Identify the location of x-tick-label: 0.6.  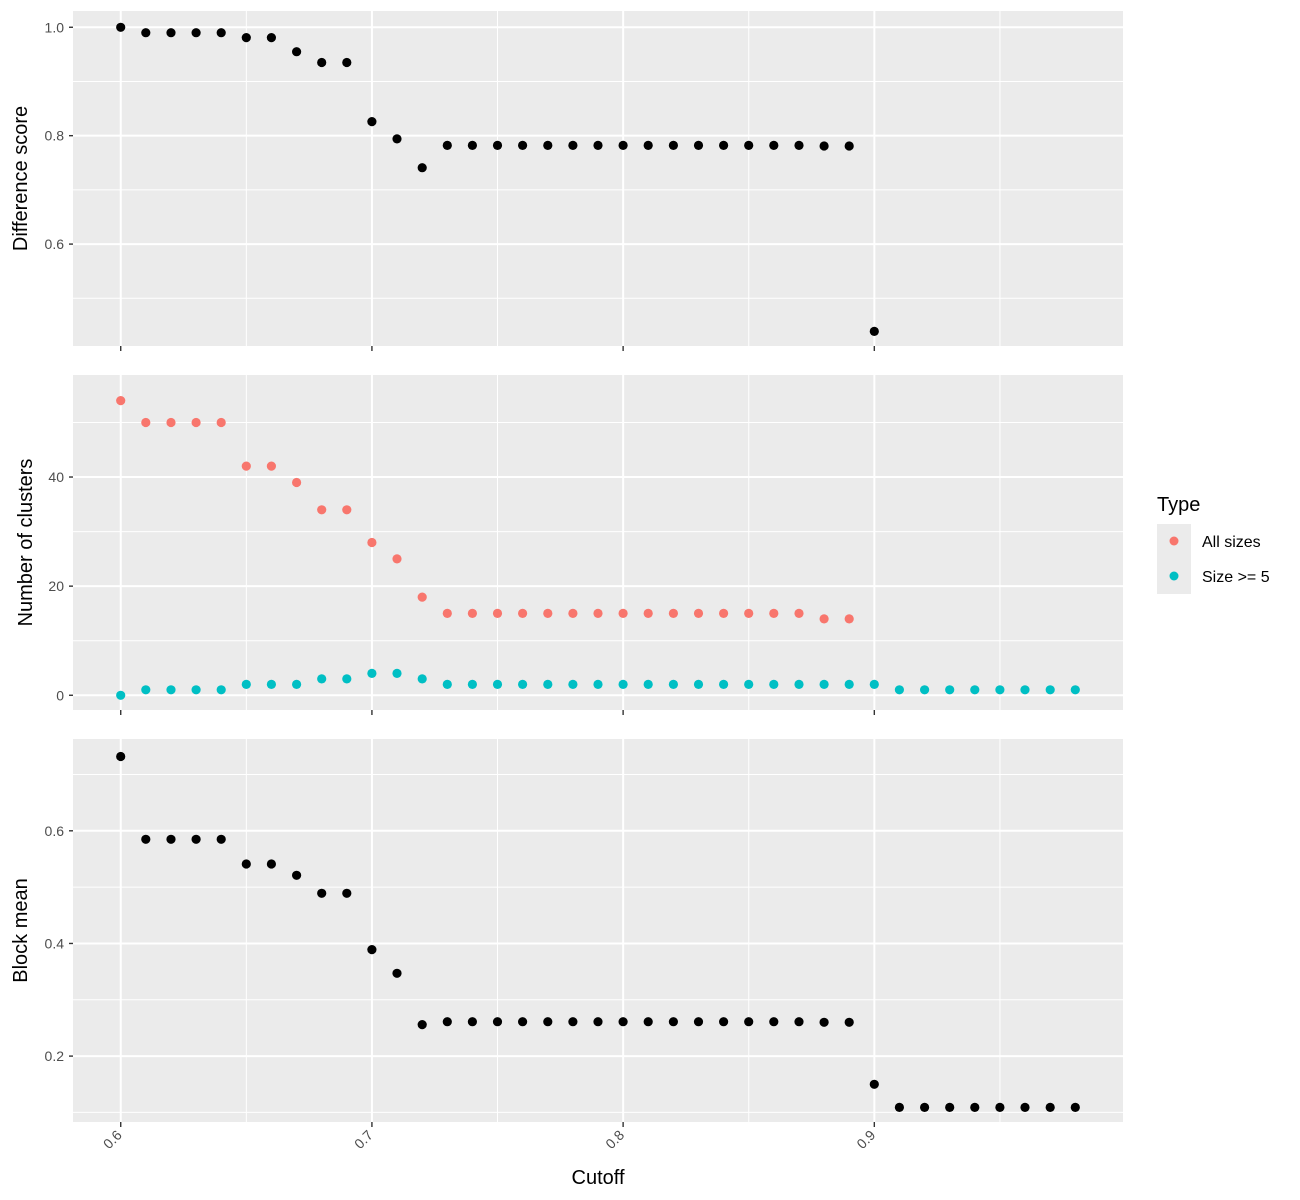
(112, 1139).